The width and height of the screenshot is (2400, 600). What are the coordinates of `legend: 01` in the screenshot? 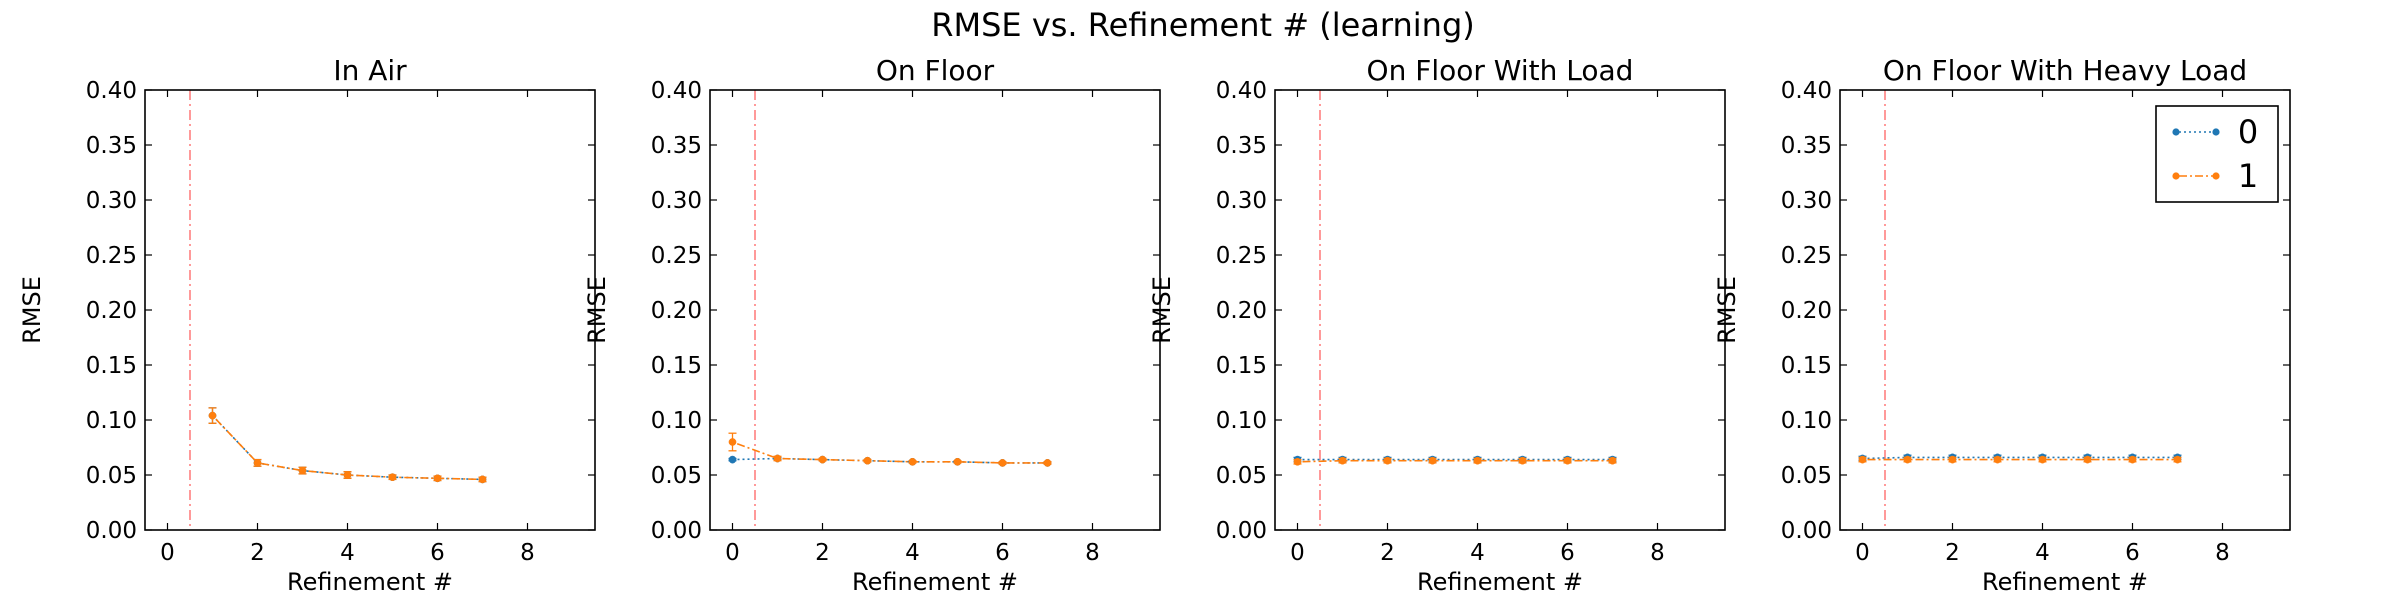 It's located at (2217, 154).